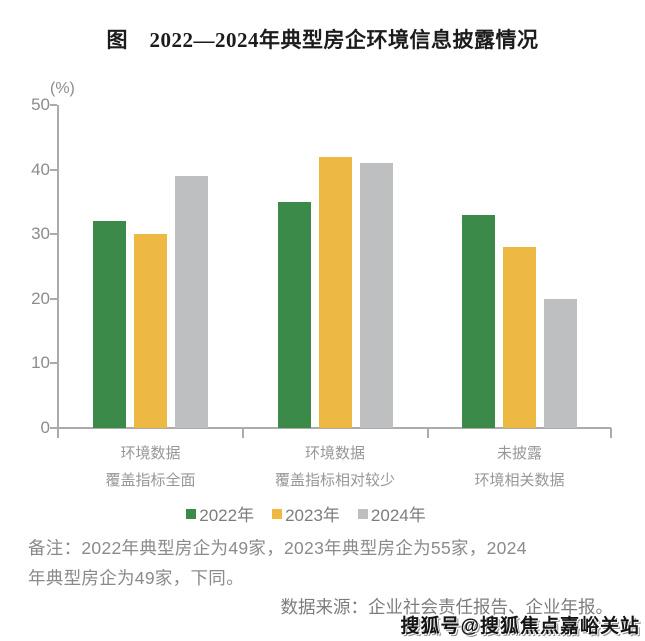  What do you see at coordinates (335, 292) in the screenshot?
I see `bar-2023年-group2` at bounding box center [335, 292].